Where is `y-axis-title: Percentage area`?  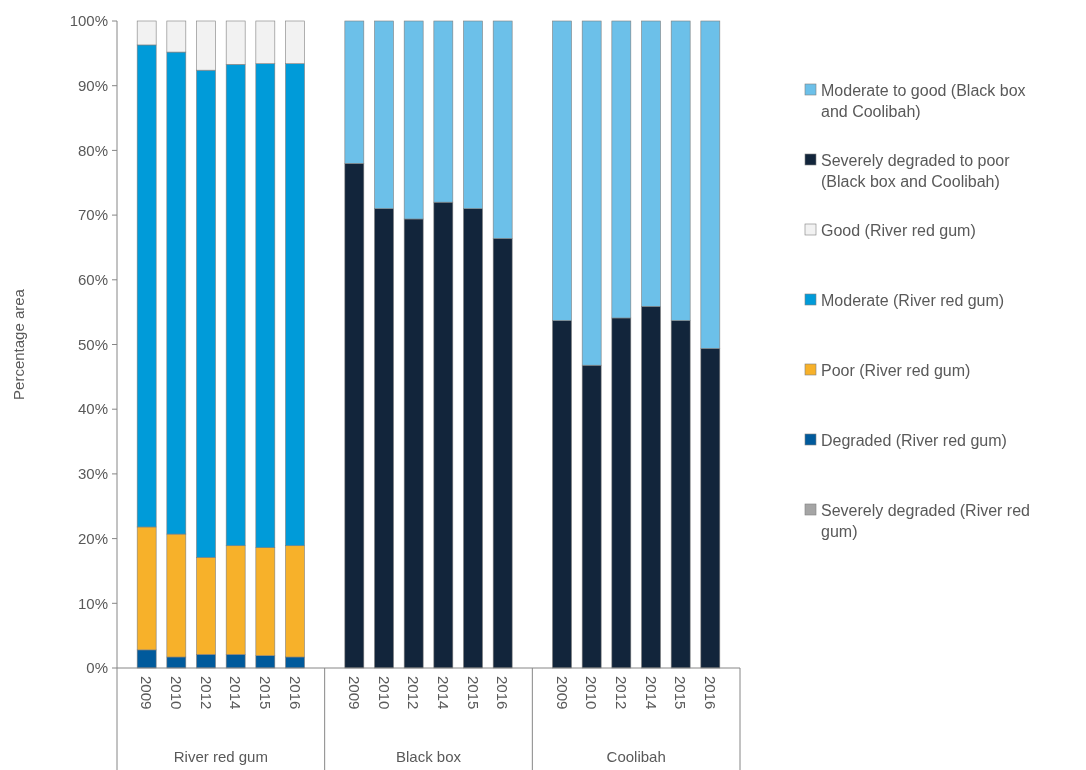
y-axis-title: Percentage area is located at coordinates (18, 344).